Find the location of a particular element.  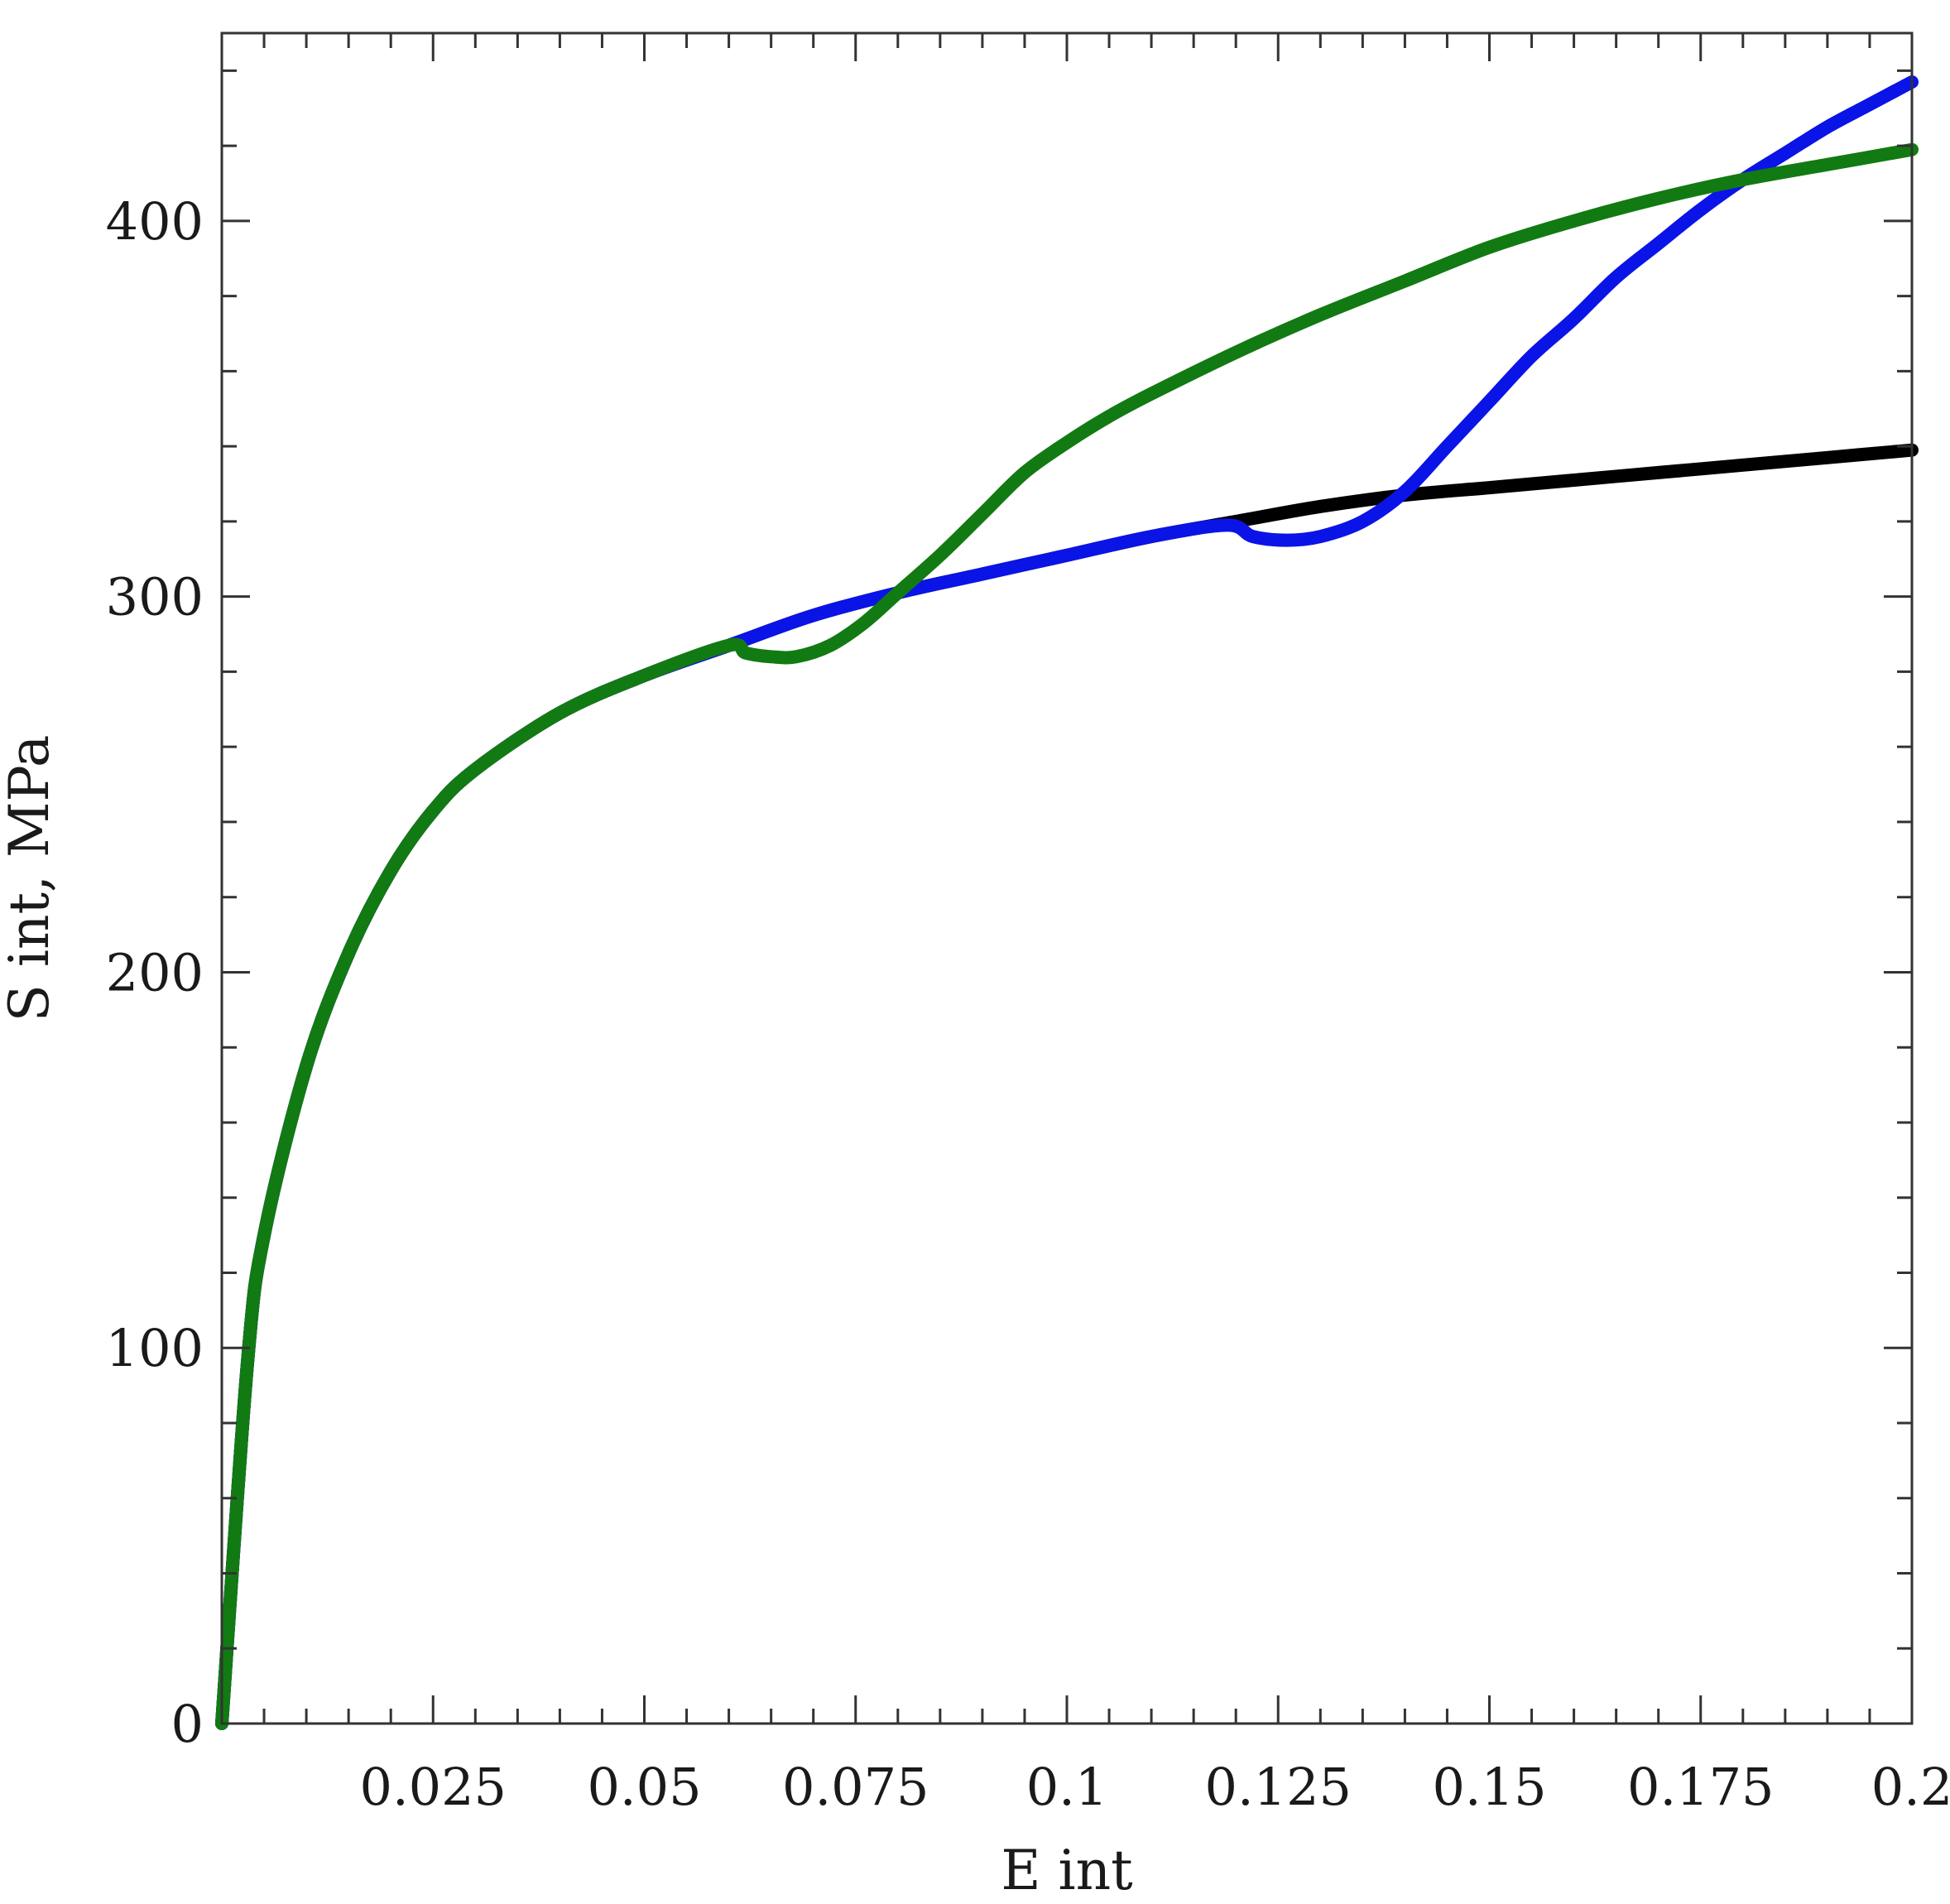

x-tick-label: 0.175 is located at coordinates (1701, 1787).